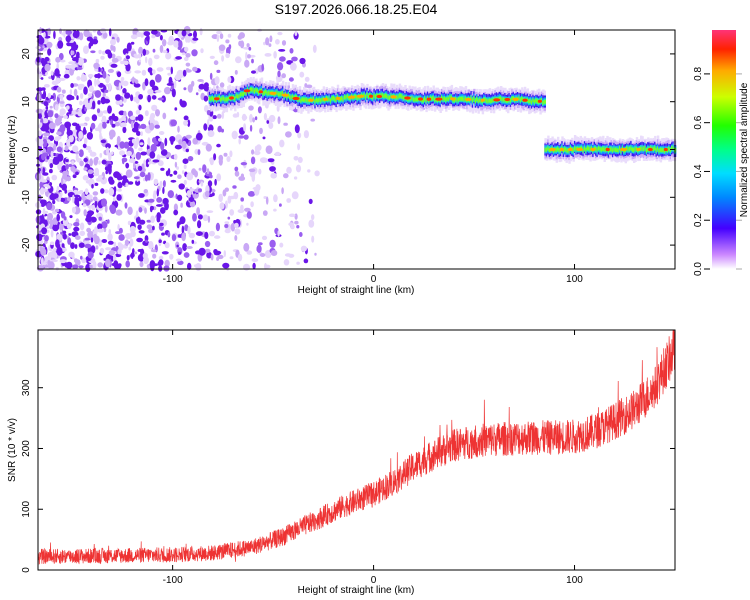 The width and height of the screenshot is (750, 600). Describe the element at coordinates (374, 580) in the screenshot. I see `snr-x-tick-label-1: 0` at that location.